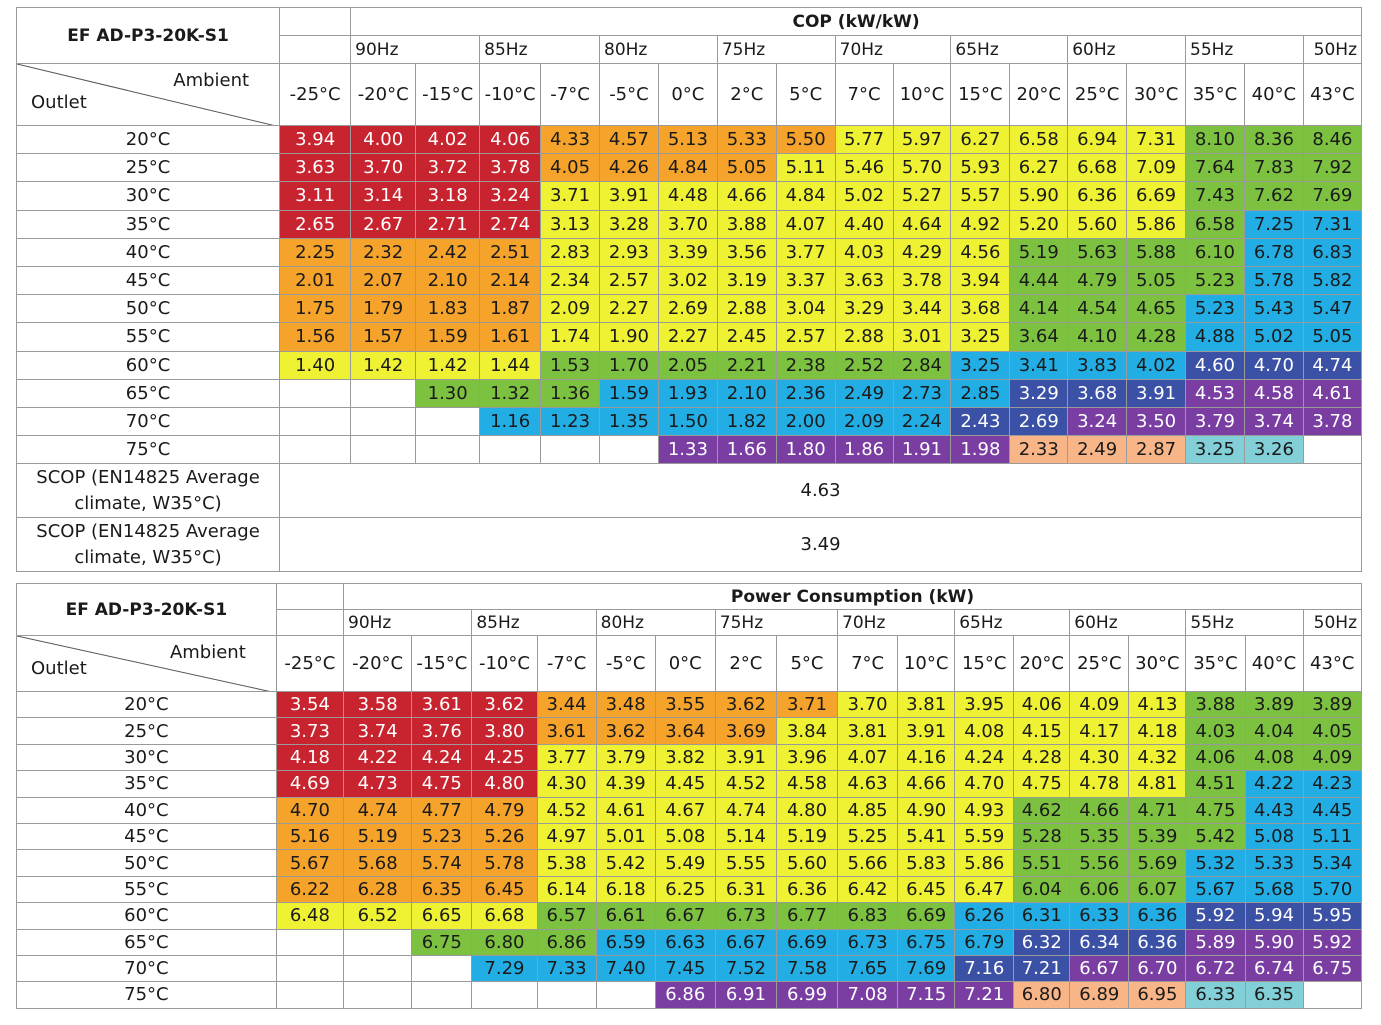 This screenshot has height=1025, width=1381. I want to click on value-cell: 6.99, so click(807, 995).